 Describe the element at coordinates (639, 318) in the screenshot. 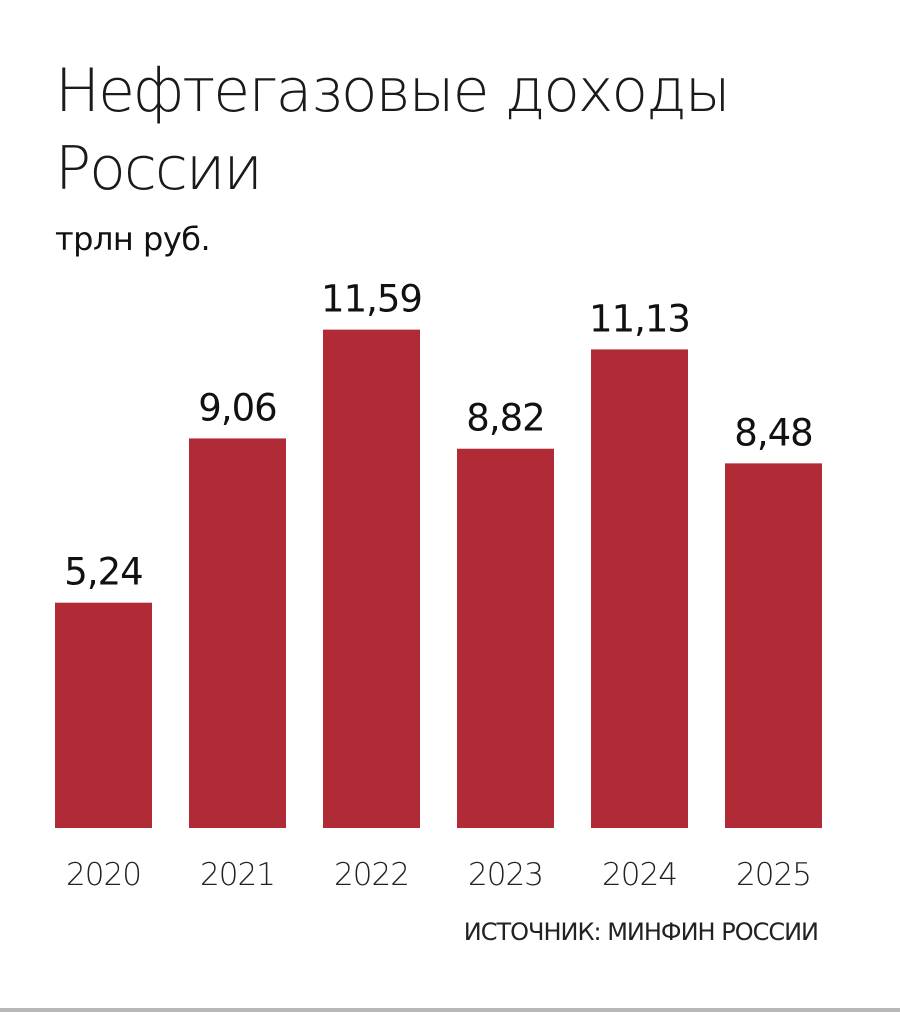

I see `value-label-2024: 11,13` at that location.